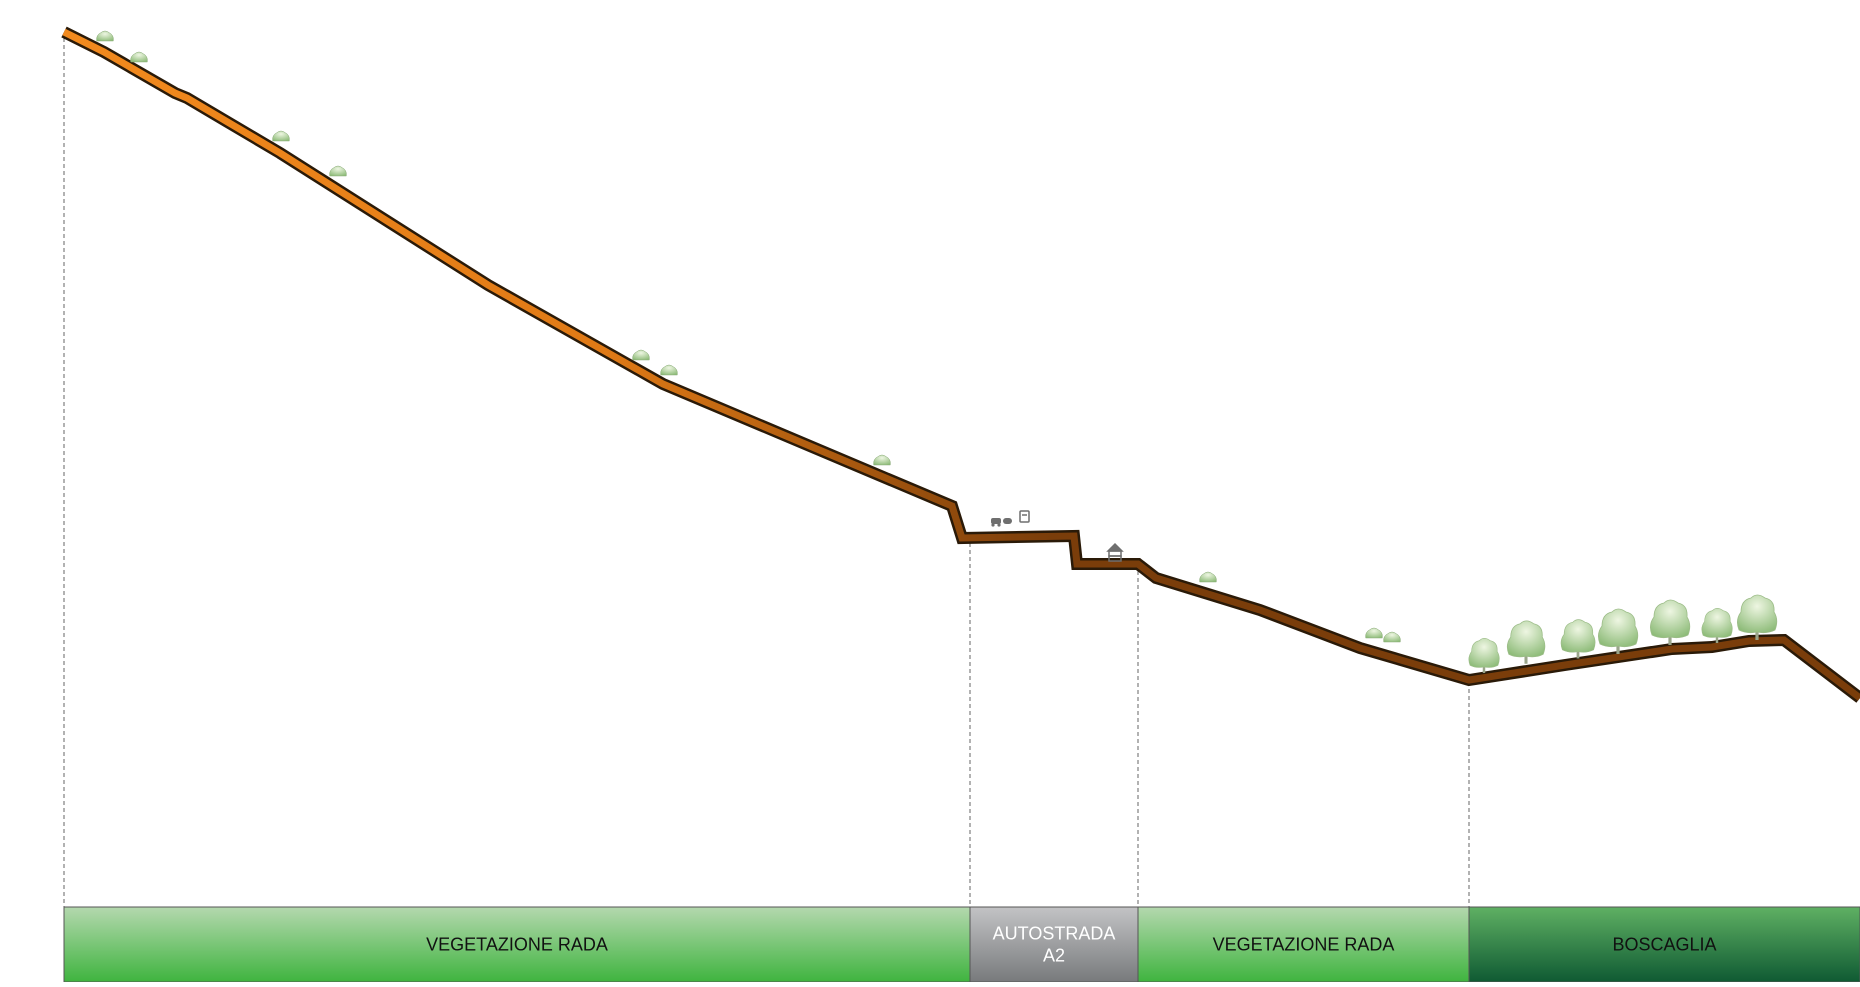 The height and width of the screenshot is (987, 1860). I want to click on zone-woodland: BOSCAGLIA, so click(1664, 944).